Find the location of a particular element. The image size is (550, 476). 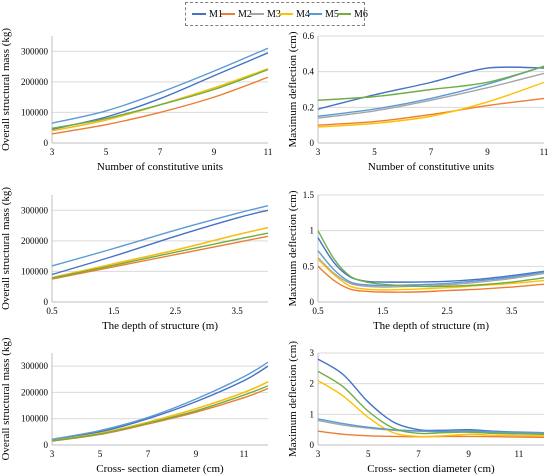

x-axis-label: Number of constitutive units is located at coordinates (160, 167).